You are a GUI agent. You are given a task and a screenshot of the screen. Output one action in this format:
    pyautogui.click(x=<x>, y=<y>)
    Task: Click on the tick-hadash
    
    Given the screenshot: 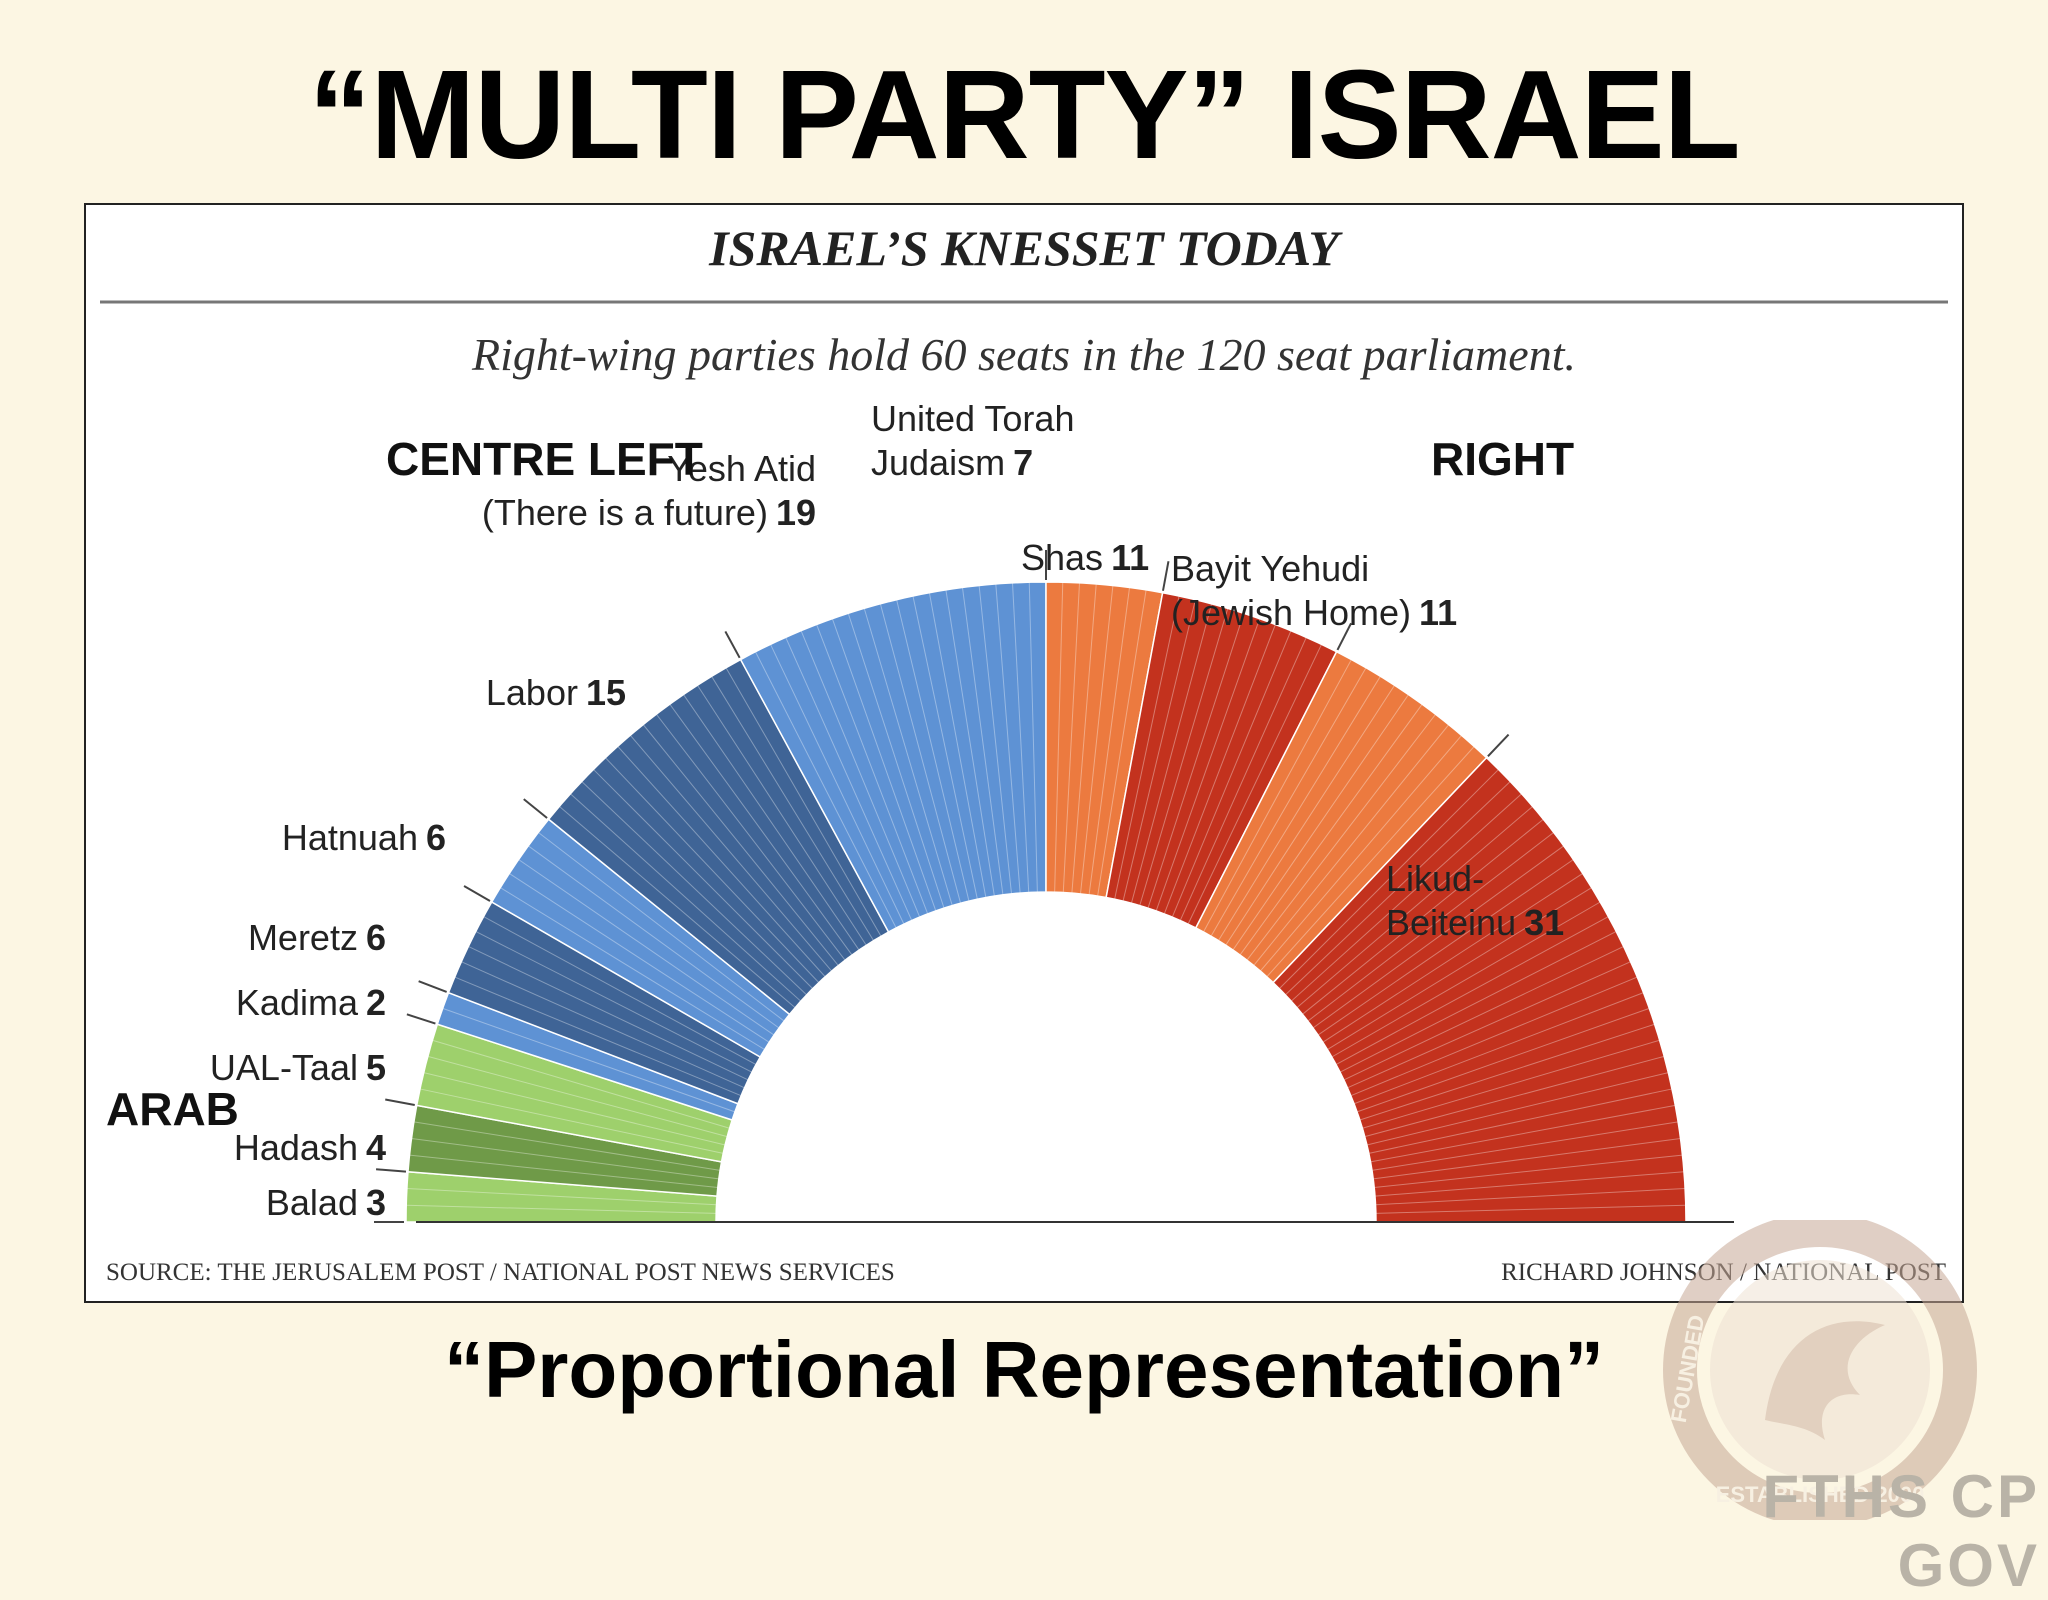 What is the action you would take?
    pyautogui.click(x=391, y=1170)
    